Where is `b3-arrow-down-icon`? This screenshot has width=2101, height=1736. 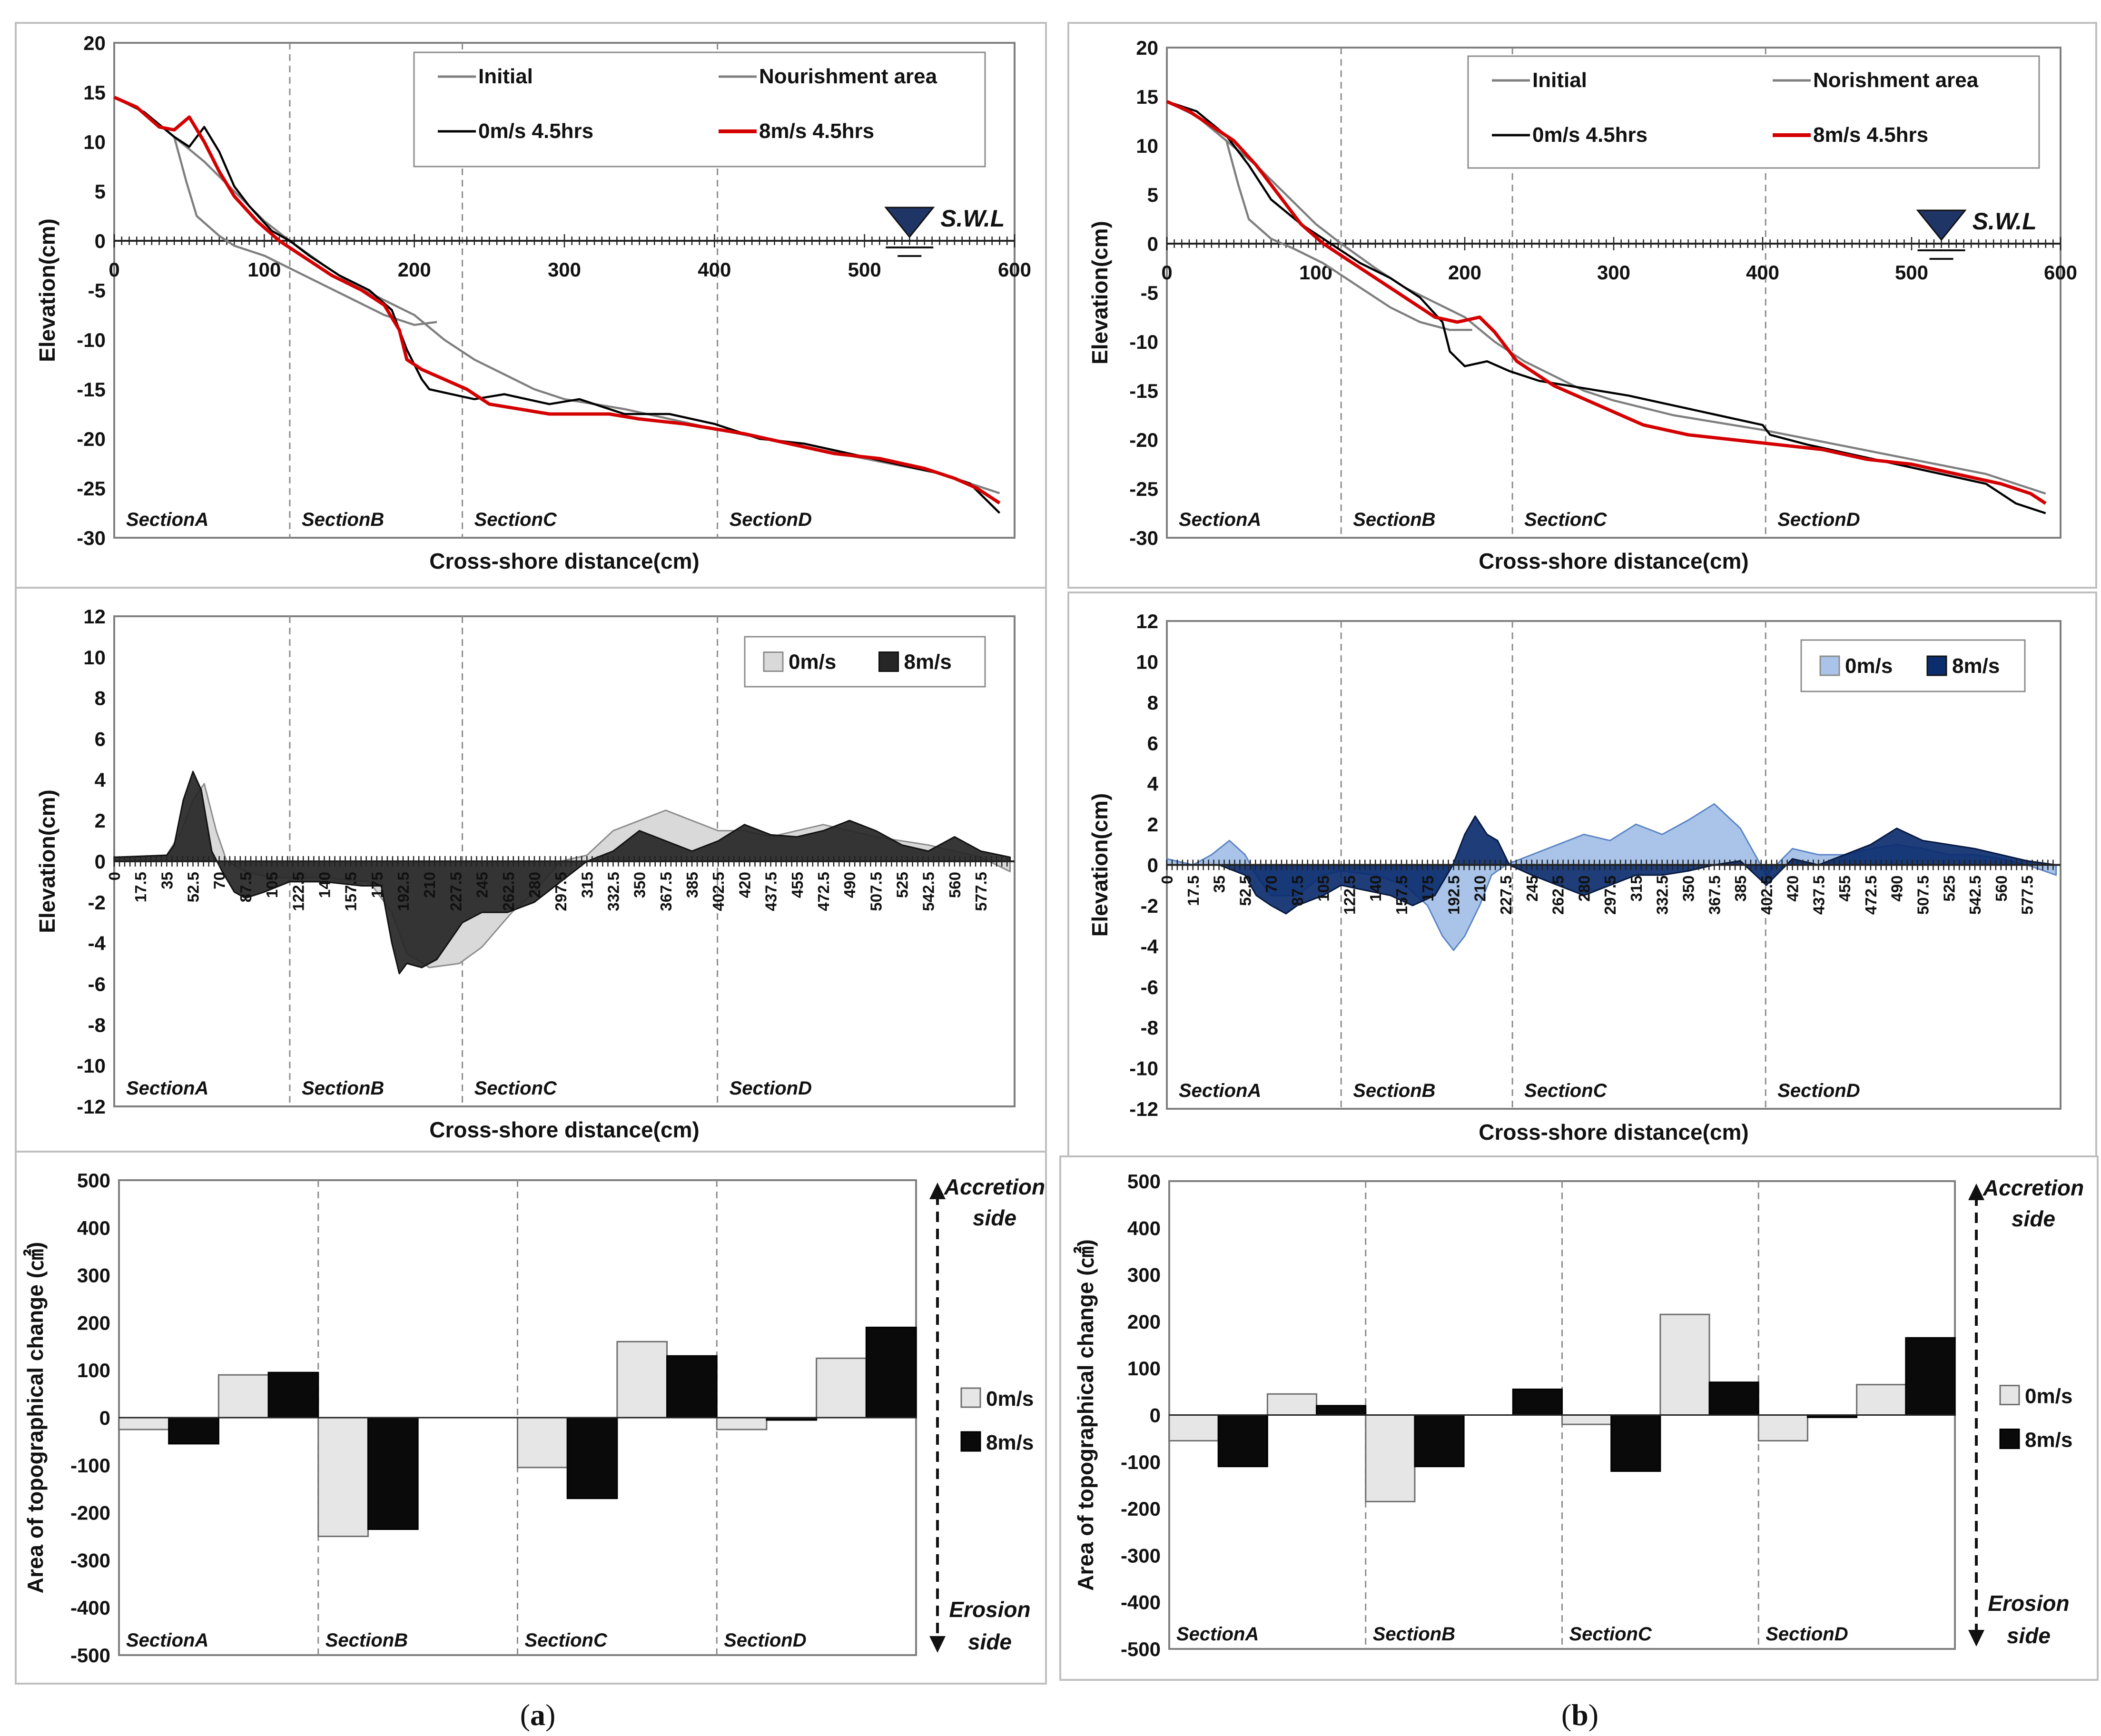
b3-arrow-down-icon is located at coordinates (1976, 1638).